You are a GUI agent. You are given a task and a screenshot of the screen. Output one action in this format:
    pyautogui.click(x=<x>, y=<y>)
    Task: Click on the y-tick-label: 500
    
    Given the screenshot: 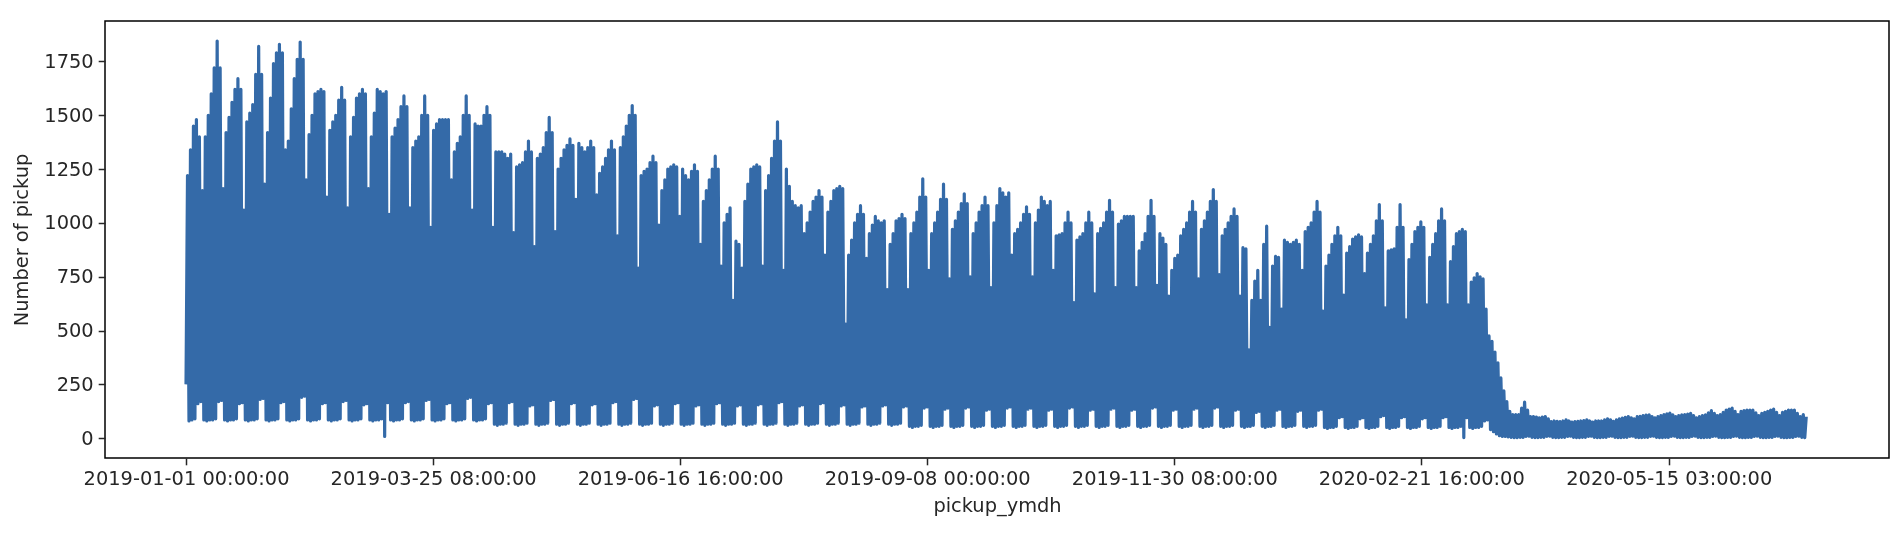 What is the action you would take?
    pyautogui.click(x=75, y=331)
    